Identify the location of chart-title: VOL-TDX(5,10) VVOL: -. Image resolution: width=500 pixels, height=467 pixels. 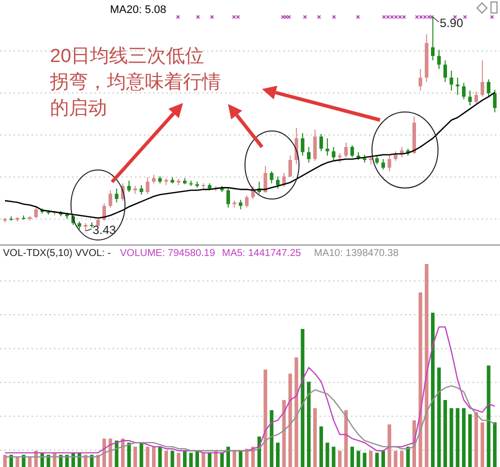
(57, 253).